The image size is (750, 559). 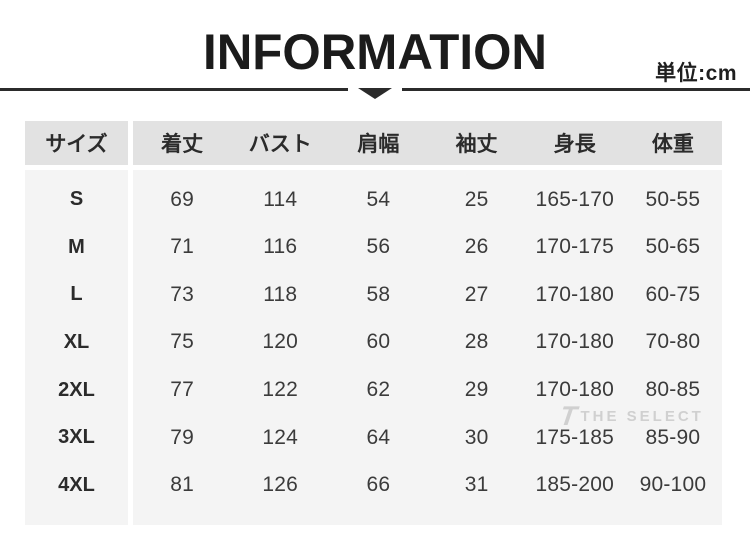 I want to click on measurement-value: 26, so click(x=476, y=247).